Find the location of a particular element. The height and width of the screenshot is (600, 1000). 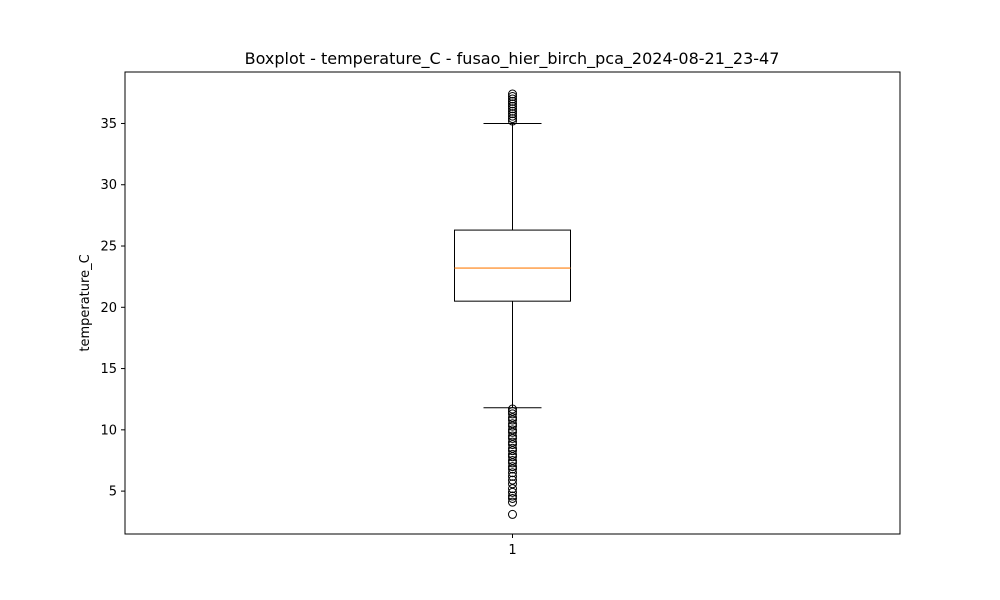

box-series is located at coordinates (512, 304).